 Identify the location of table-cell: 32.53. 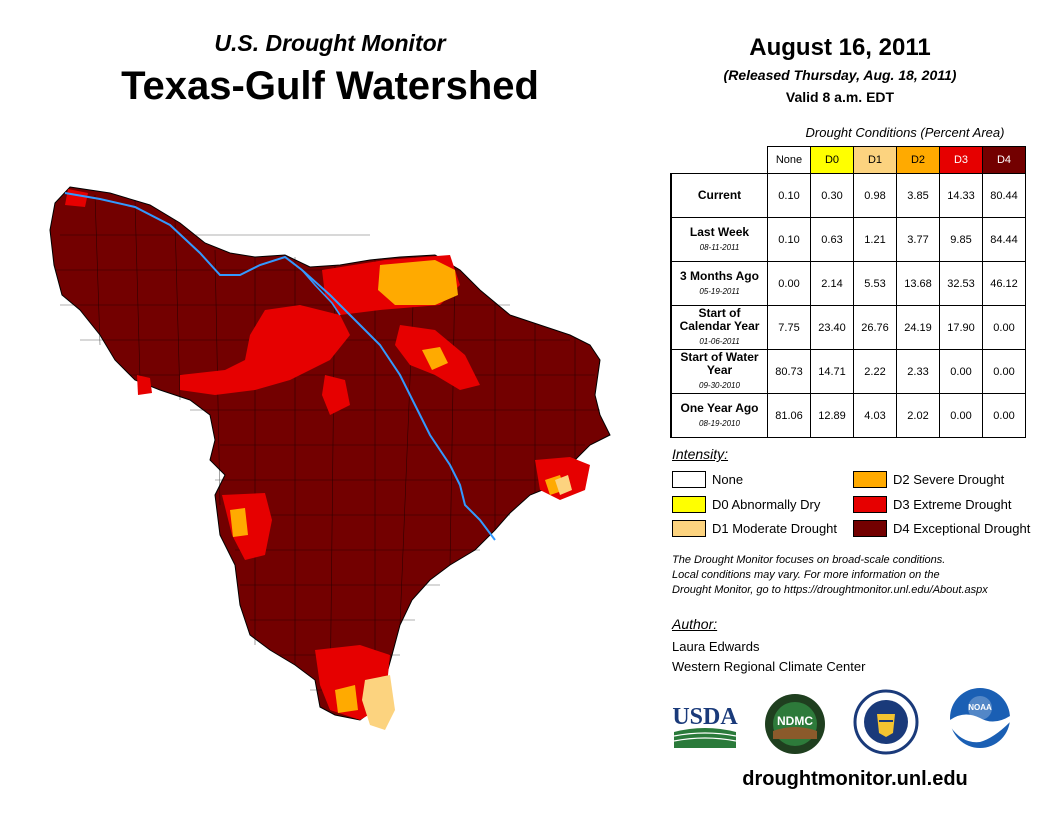
(961, 283).